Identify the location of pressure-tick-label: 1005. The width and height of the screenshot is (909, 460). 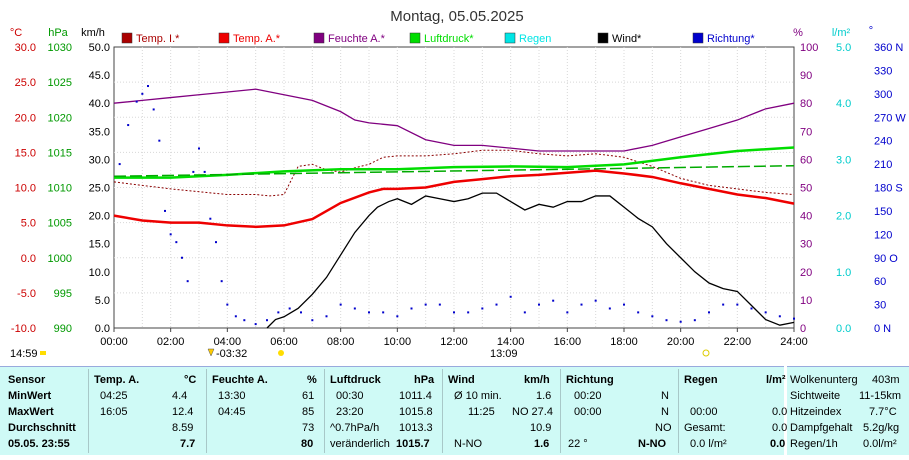
(60, 224).